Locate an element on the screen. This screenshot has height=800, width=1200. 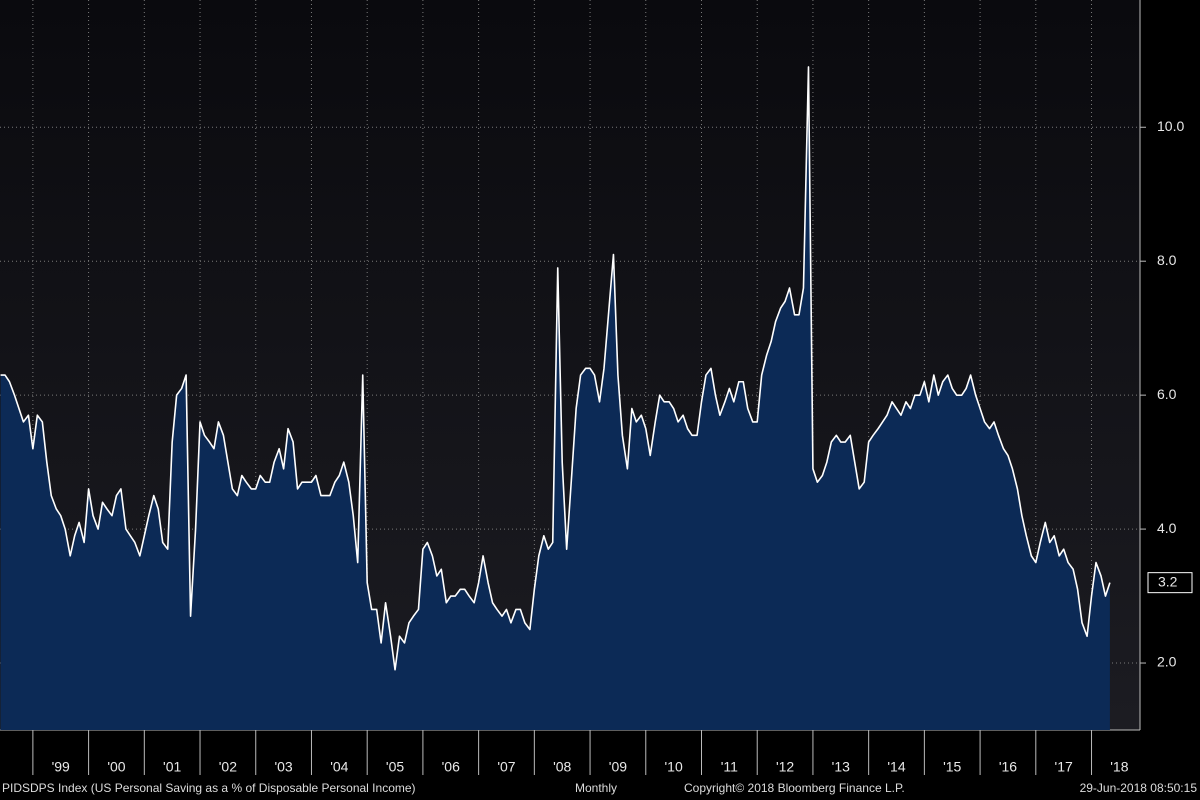
last-value-box is located at coordinates (1170, 583).